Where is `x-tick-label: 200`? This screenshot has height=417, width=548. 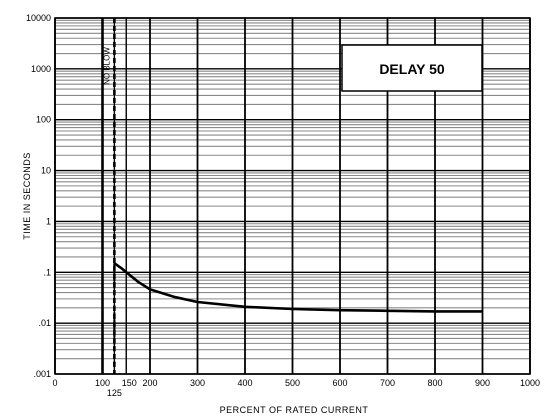
x-tick-label: 200 is located at coordinates (149, 383).